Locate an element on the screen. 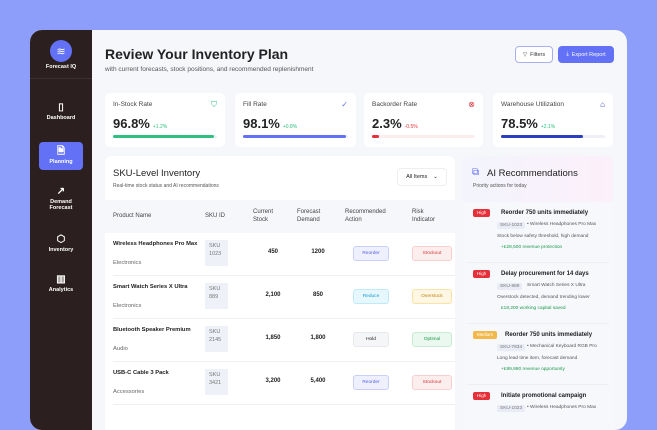 The image size is (657, 430). book-icon: ▯ is located at coordinates (61, 107).